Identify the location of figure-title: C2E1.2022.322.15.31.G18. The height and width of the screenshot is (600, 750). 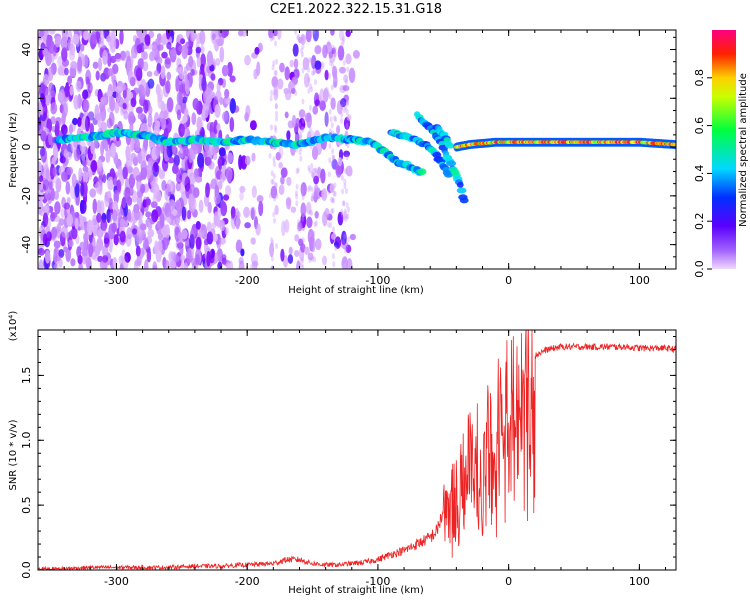
(356, 9).